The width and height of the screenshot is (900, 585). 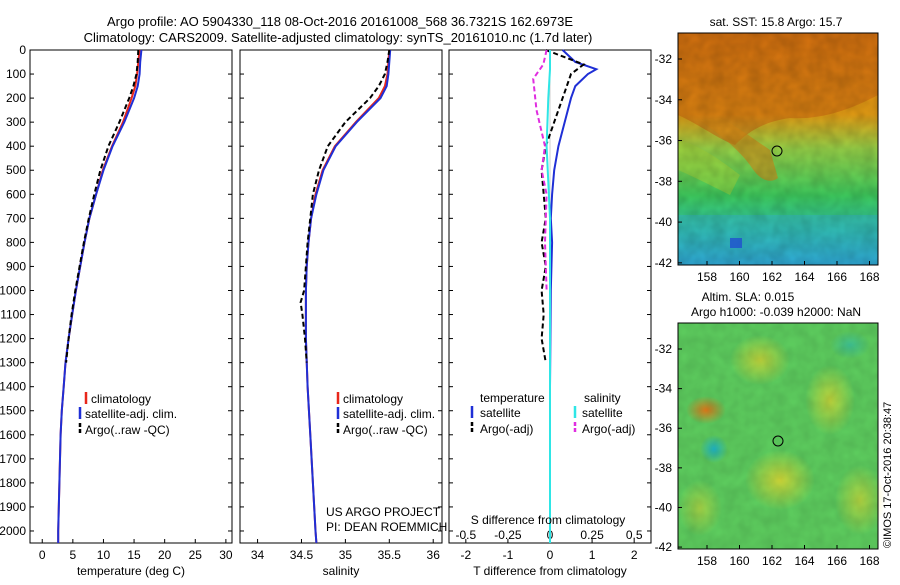 I want to click on depth-tick-label: 1000, so click(x=13, y=290).